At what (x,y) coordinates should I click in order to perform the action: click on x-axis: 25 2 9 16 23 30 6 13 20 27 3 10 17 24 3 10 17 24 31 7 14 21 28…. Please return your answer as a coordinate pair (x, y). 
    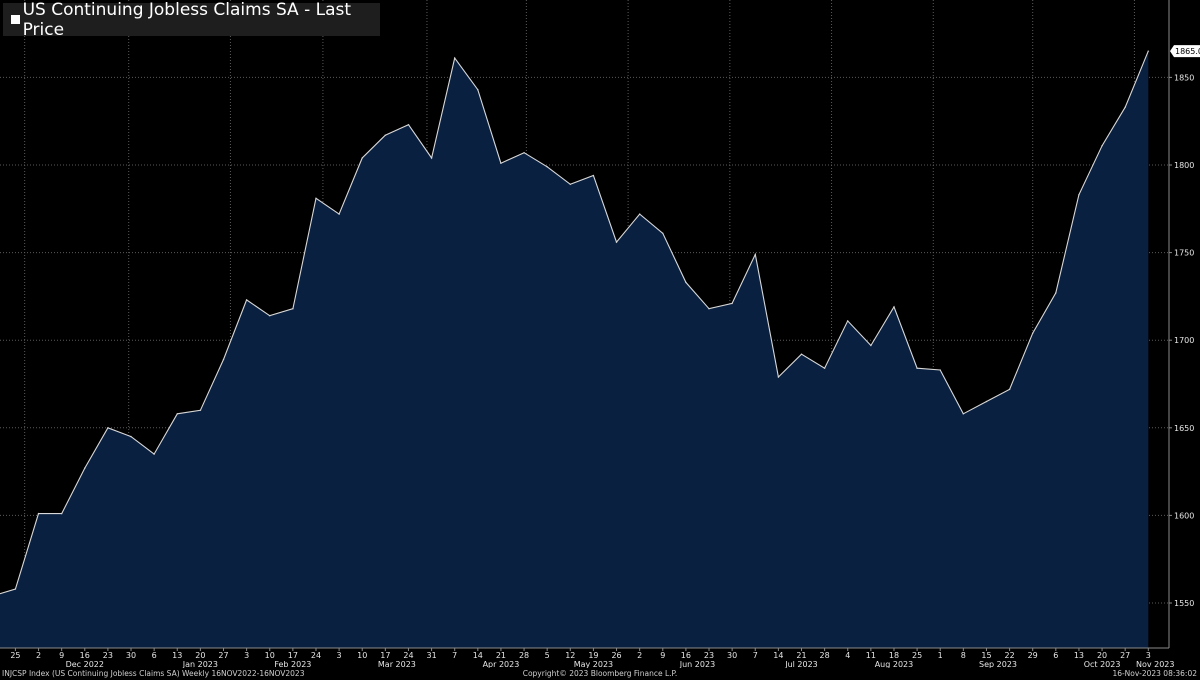
    Looking at the image, I should click on (592, 658).